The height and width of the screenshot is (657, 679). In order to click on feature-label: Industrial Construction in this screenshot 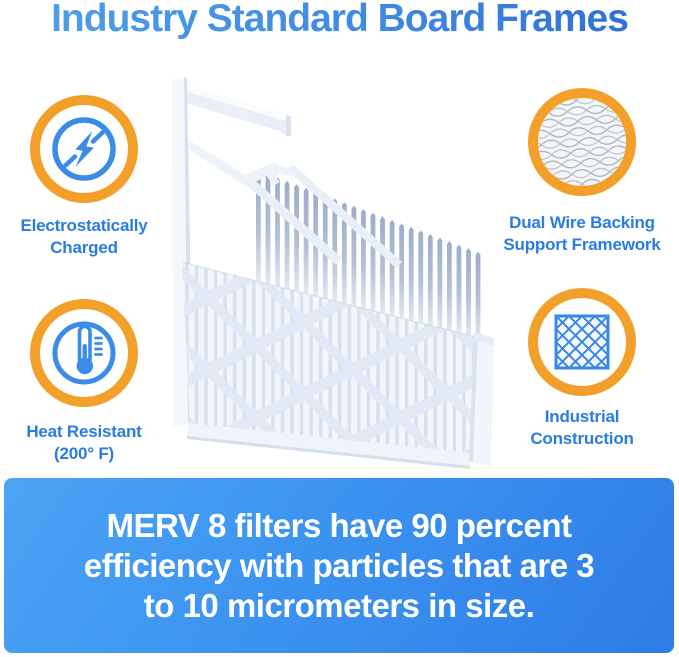, I will do `click(582, 427)`.